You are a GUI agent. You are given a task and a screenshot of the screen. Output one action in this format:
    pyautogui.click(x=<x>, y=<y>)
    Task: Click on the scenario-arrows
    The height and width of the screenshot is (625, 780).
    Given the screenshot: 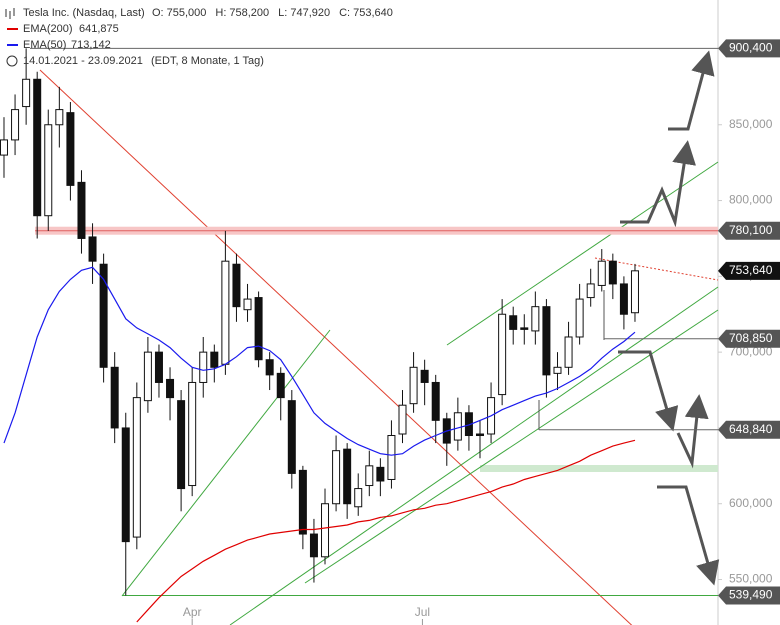 What is the action you would take?
    pyautogui.click(x=669, y=318)
    